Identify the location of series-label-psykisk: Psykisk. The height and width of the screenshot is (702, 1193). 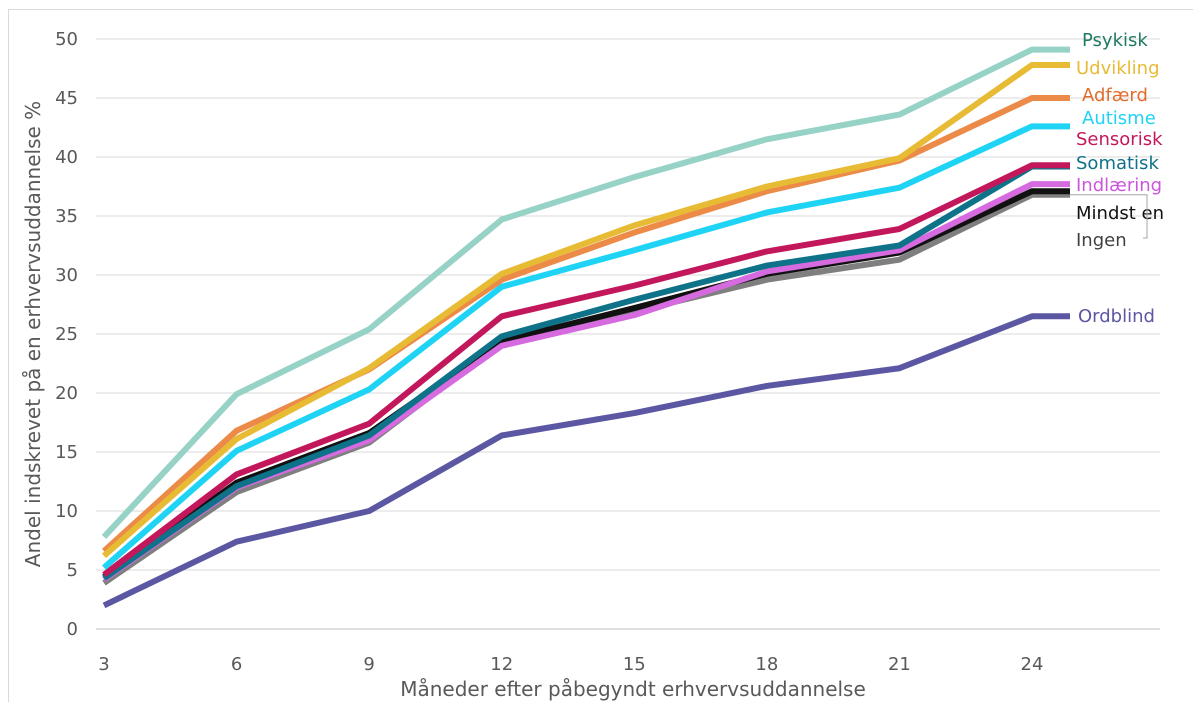
(1115, 40).